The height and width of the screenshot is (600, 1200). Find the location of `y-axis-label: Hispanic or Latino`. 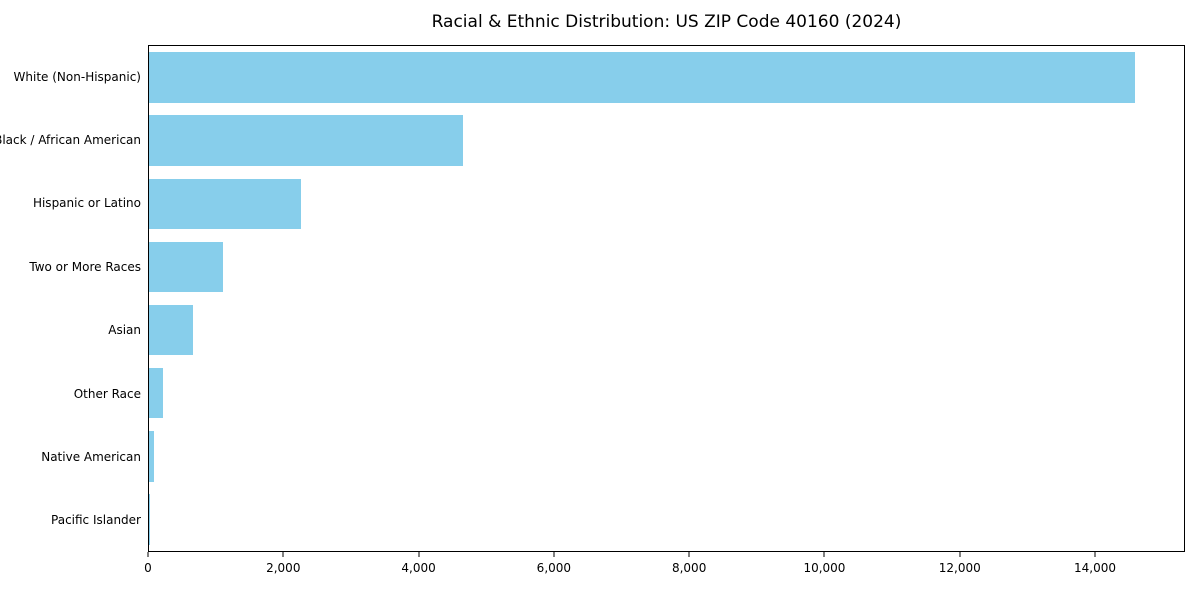

y-axis-label: Hispanic or Latino is located at coordinates (86, 203).